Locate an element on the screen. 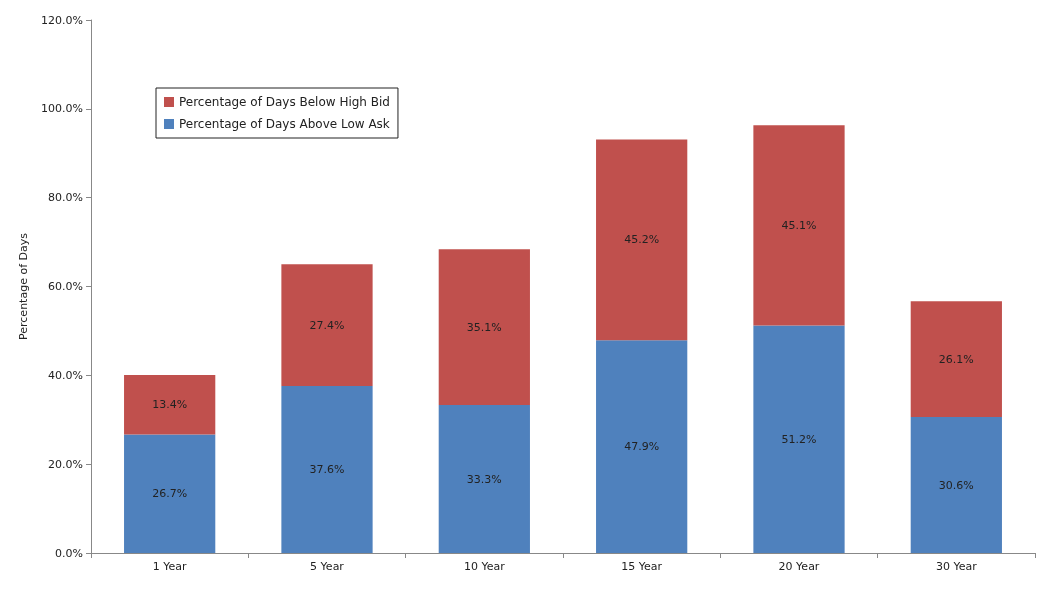 The width and height of the screenshot is (1055, 593). y-tick-label: 60.0% is located at coordinates (65, 286).